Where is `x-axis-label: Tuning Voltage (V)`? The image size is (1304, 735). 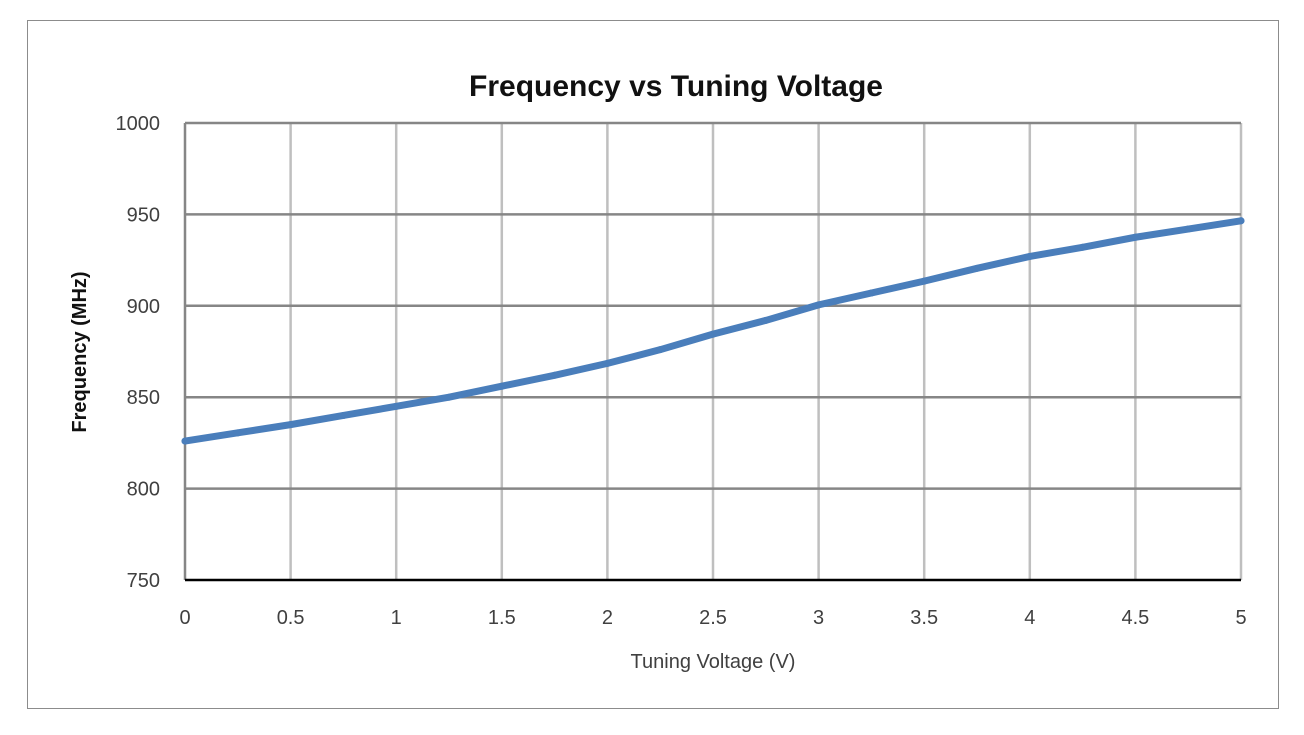 x-axis-label: Tuning Voltage (V) is located at coordinates (713, 662).